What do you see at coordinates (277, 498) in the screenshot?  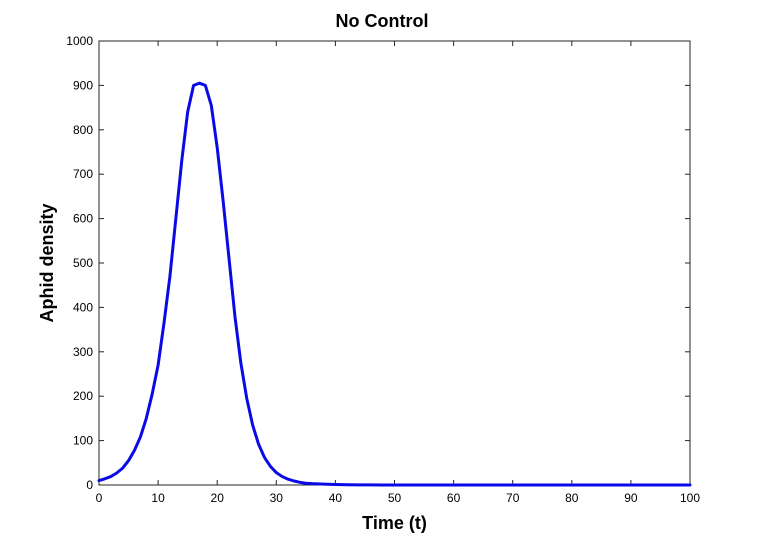 I see `x-tick-label: 30` at bounding box center [277, 498].